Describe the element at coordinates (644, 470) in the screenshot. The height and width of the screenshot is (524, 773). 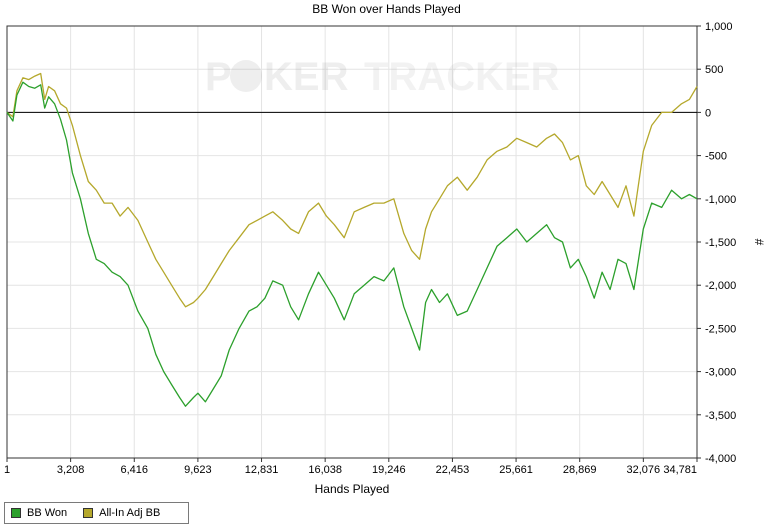
I see `x-tick-label: 32,076` at that location.